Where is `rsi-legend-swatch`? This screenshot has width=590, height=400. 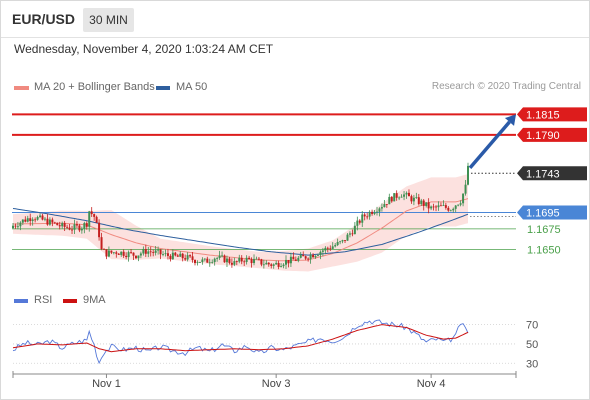 rsi-legend-swatch is located at coordinates (21, 301).